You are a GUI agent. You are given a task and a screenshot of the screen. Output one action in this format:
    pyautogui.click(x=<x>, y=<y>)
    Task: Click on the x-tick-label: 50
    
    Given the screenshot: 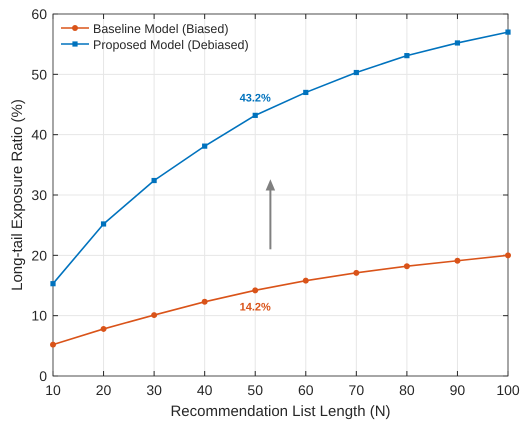 What is the action you would take?
    pyautogui.click(x=255, y=390)
    